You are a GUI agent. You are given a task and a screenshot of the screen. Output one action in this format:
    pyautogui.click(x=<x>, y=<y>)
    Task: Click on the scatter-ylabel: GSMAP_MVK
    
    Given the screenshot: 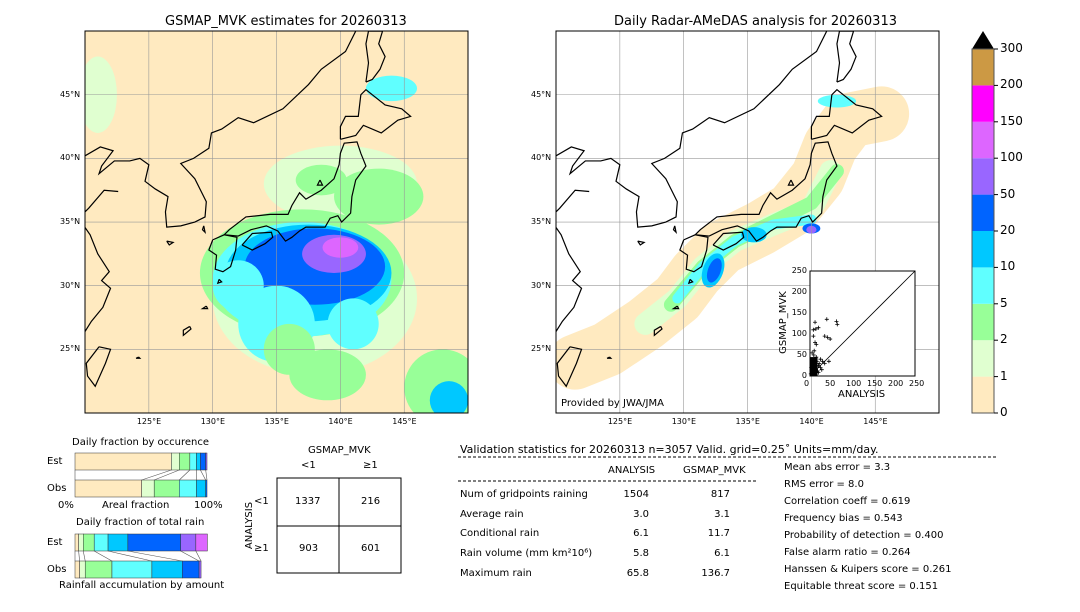 What is the action you would take?
    pyautogui.click(x=783, y=322)
    